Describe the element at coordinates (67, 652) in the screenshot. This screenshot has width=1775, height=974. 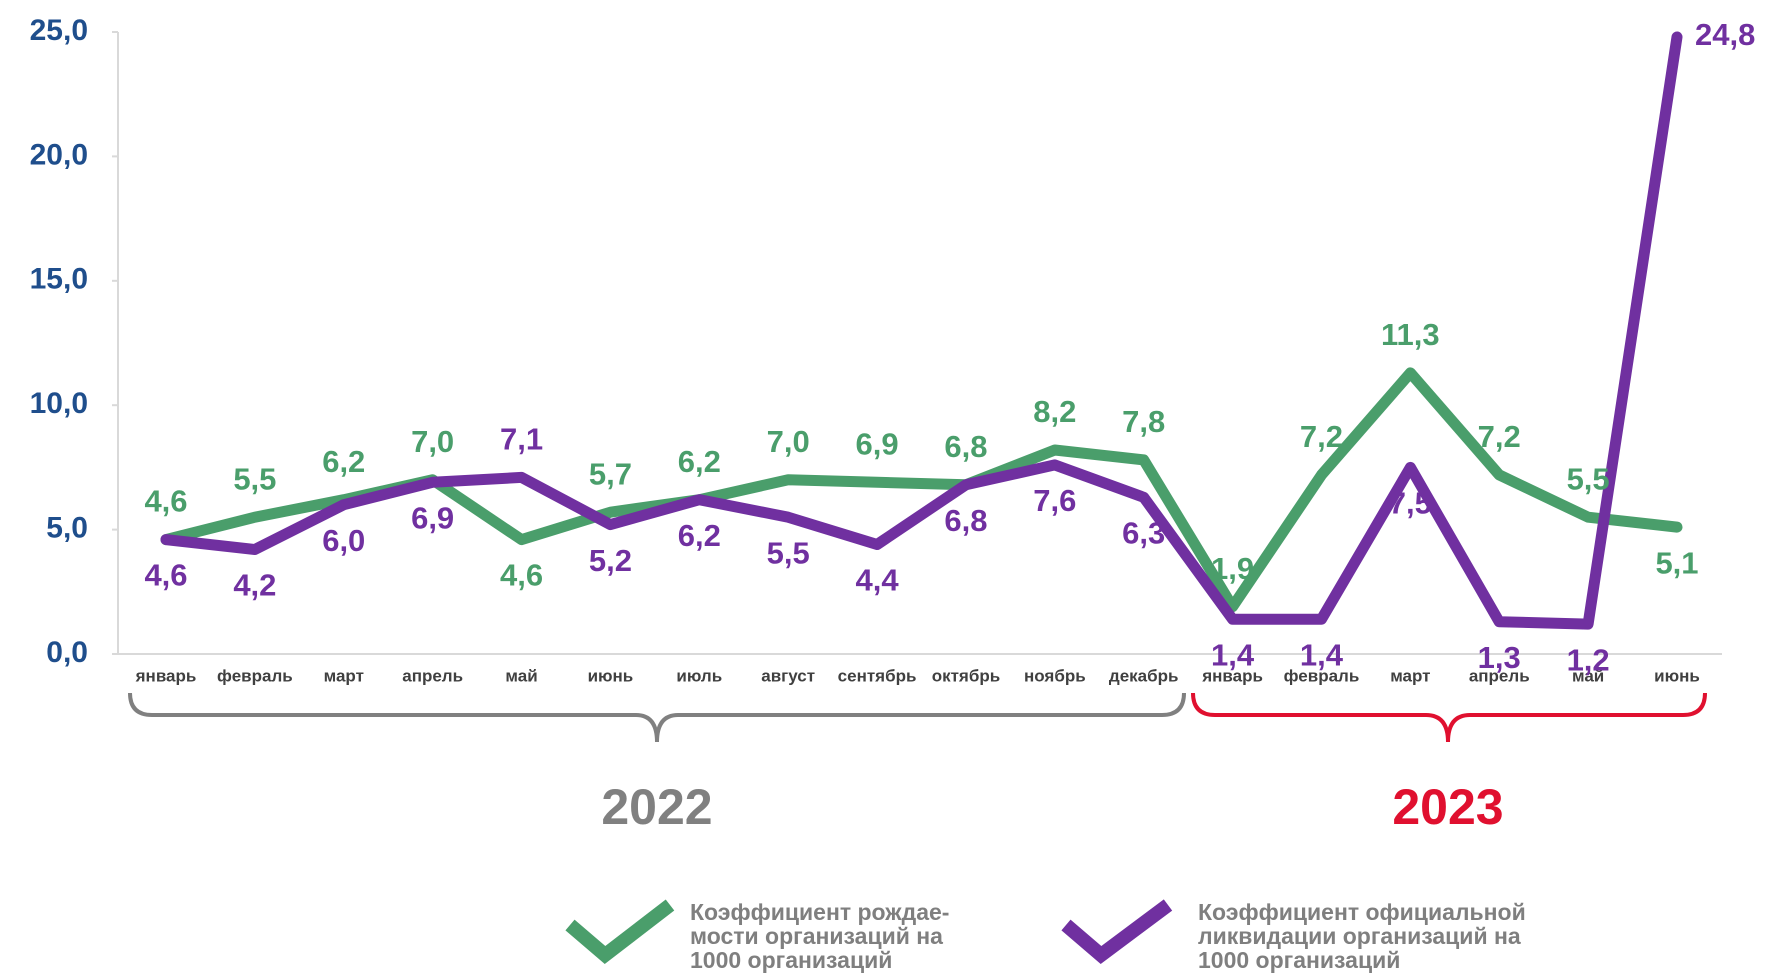
I see `y-tick-label: 0,0` at that location.